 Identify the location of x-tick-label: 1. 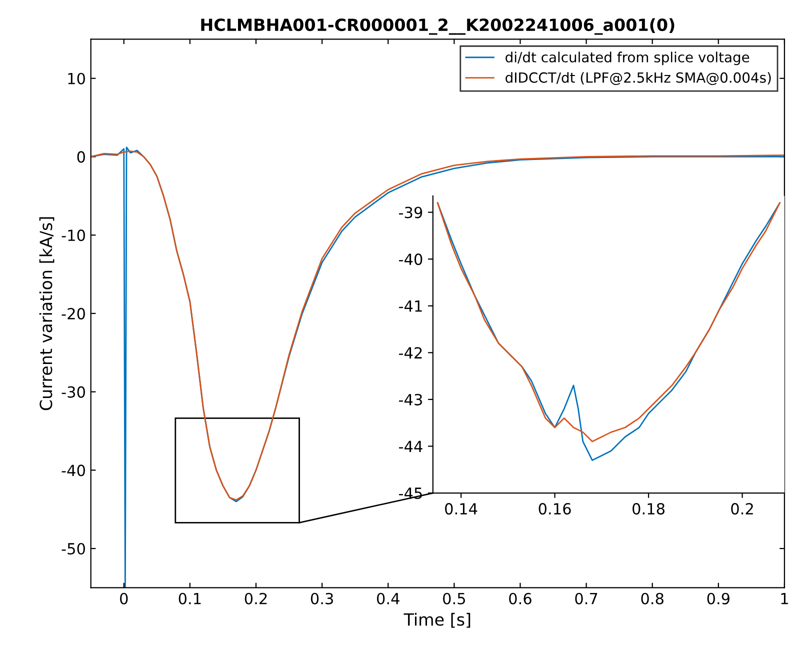
(784, 598).